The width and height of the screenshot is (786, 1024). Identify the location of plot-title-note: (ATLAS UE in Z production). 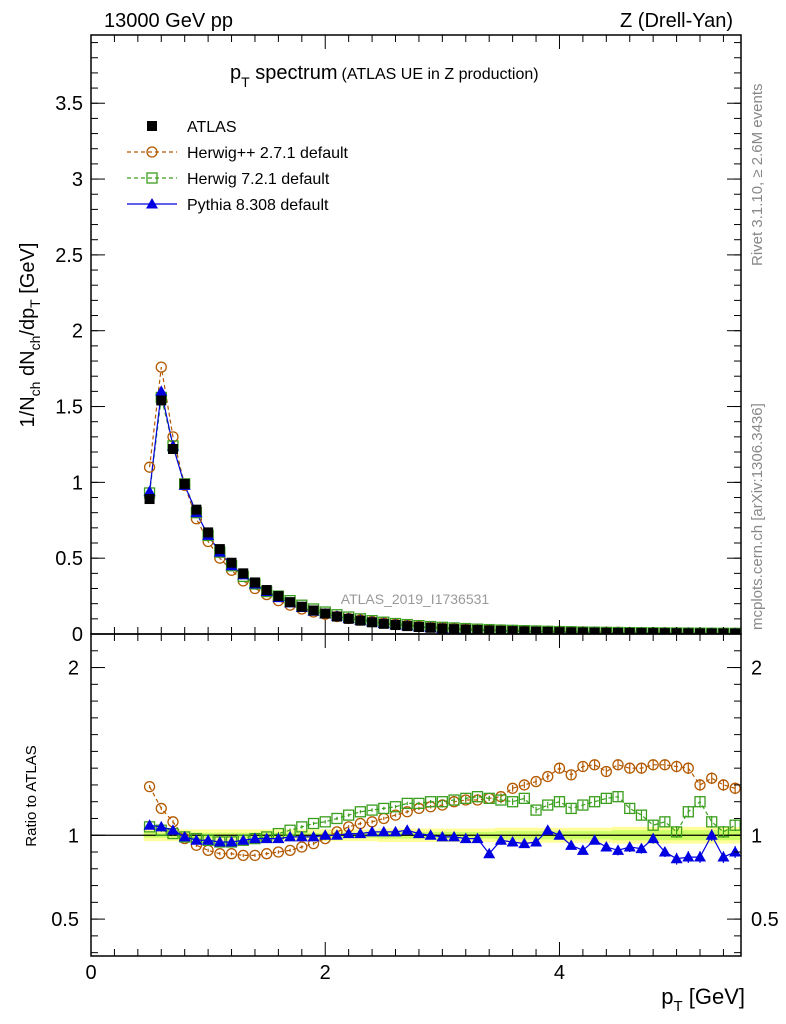
(440, 74).